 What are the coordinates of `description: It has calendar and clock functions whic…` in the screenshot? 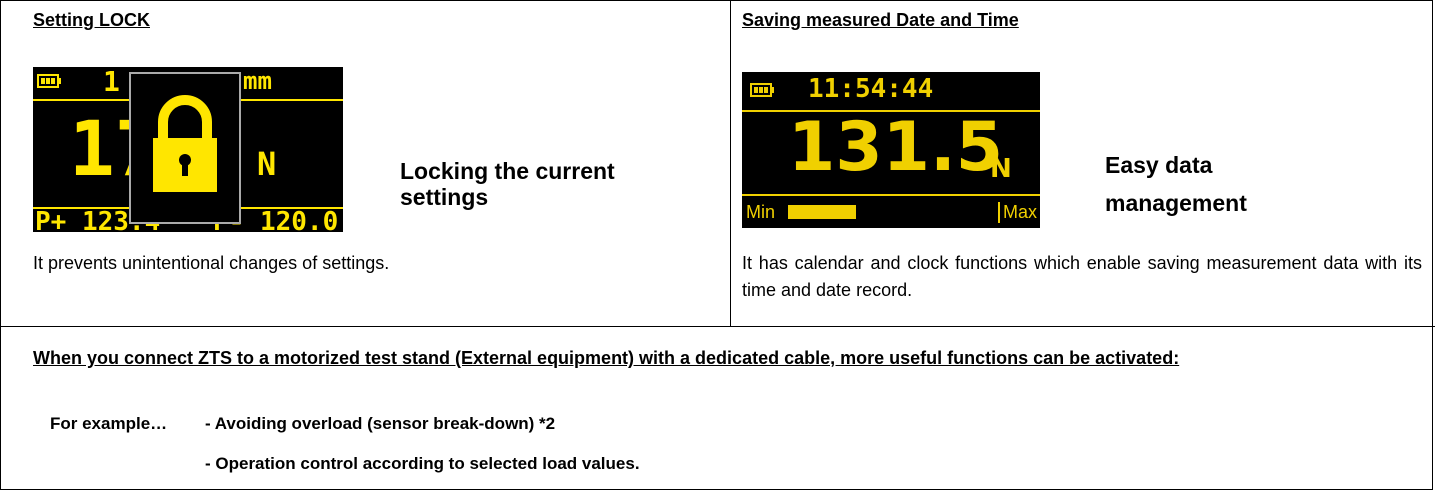 It's located at (1082, 276).